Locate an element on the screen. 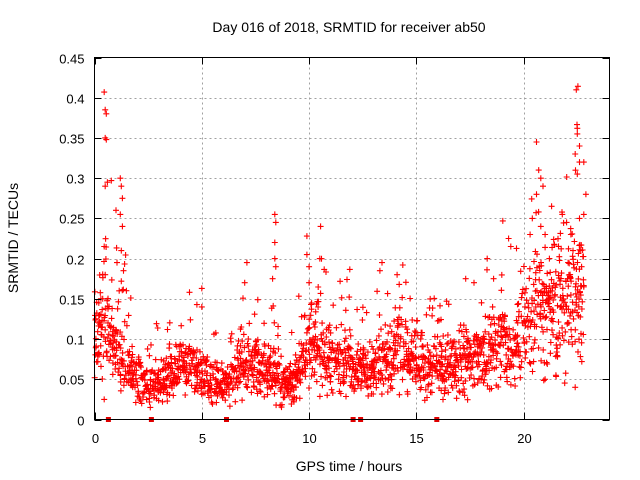  y-tick-label: 0.2 is located at coordinates (75, 260).